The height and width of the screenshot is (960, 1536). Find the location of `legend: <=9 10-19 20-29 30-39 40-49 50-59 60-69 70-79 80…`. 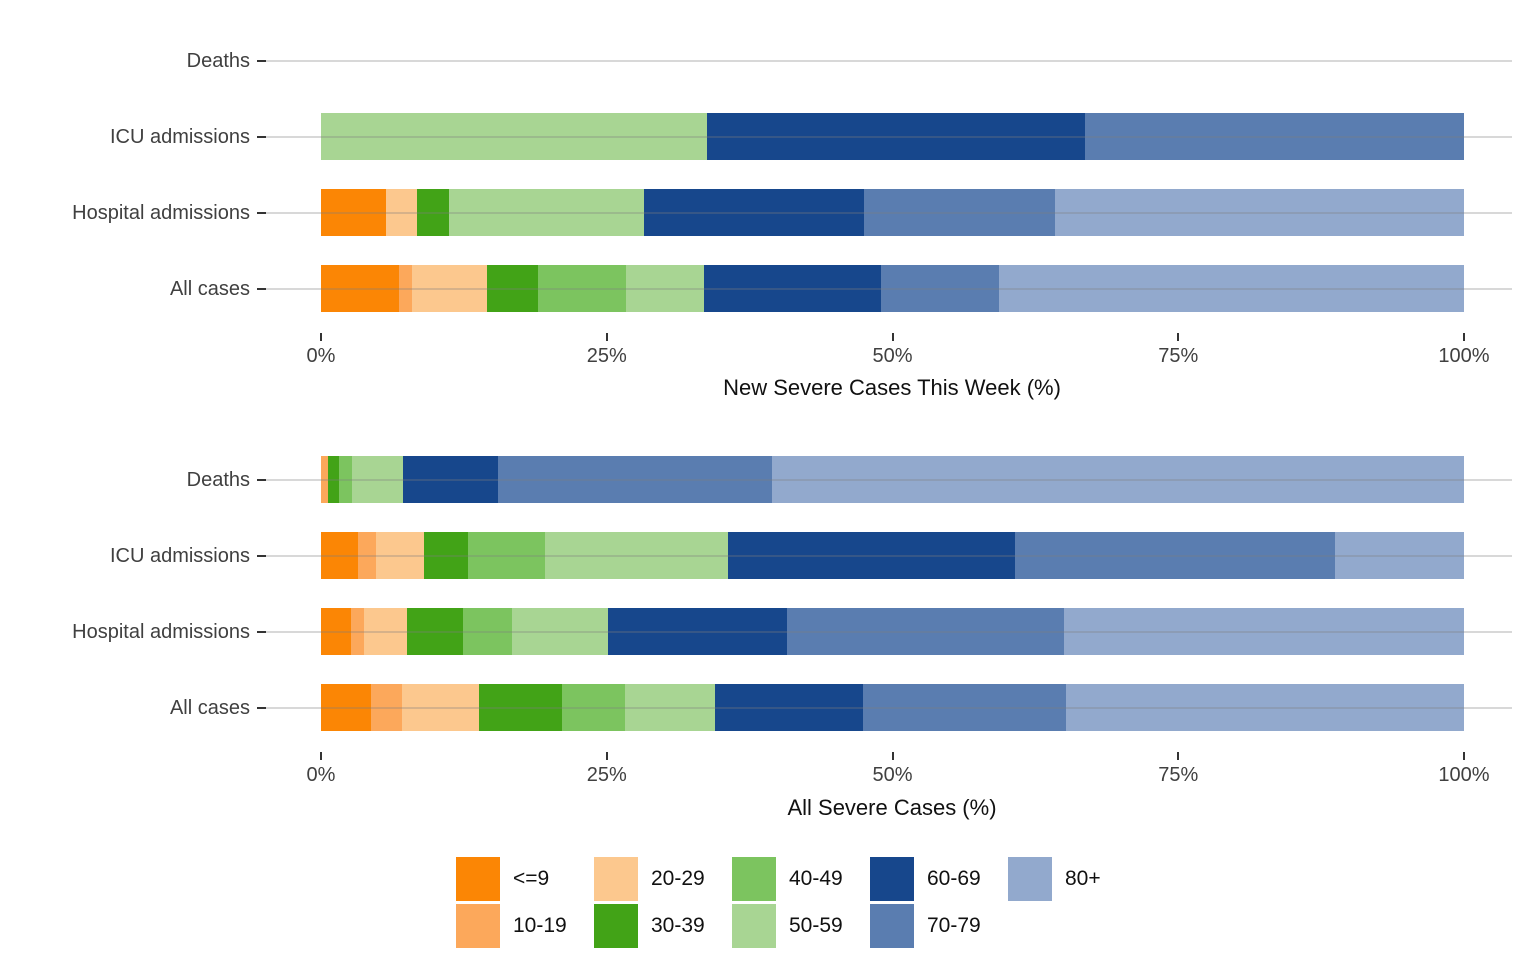

legend: <=9 10-19 20-29 30-39 40-49 50-59 60-69 70-79 80… is located at coordinates (801, 902).